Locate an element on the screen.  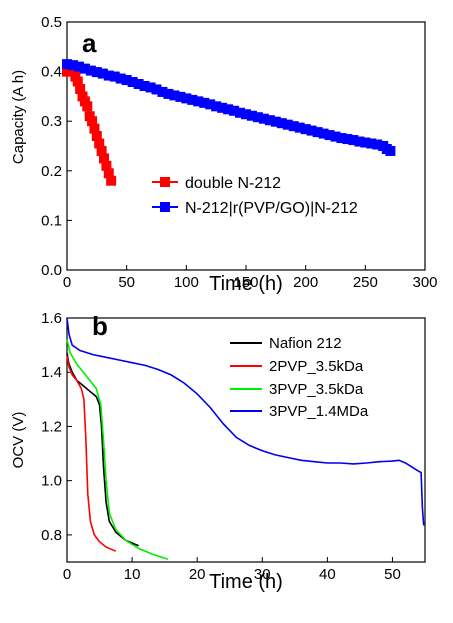
y-tick-label: 0.8 is located at coordinates (51, 535).